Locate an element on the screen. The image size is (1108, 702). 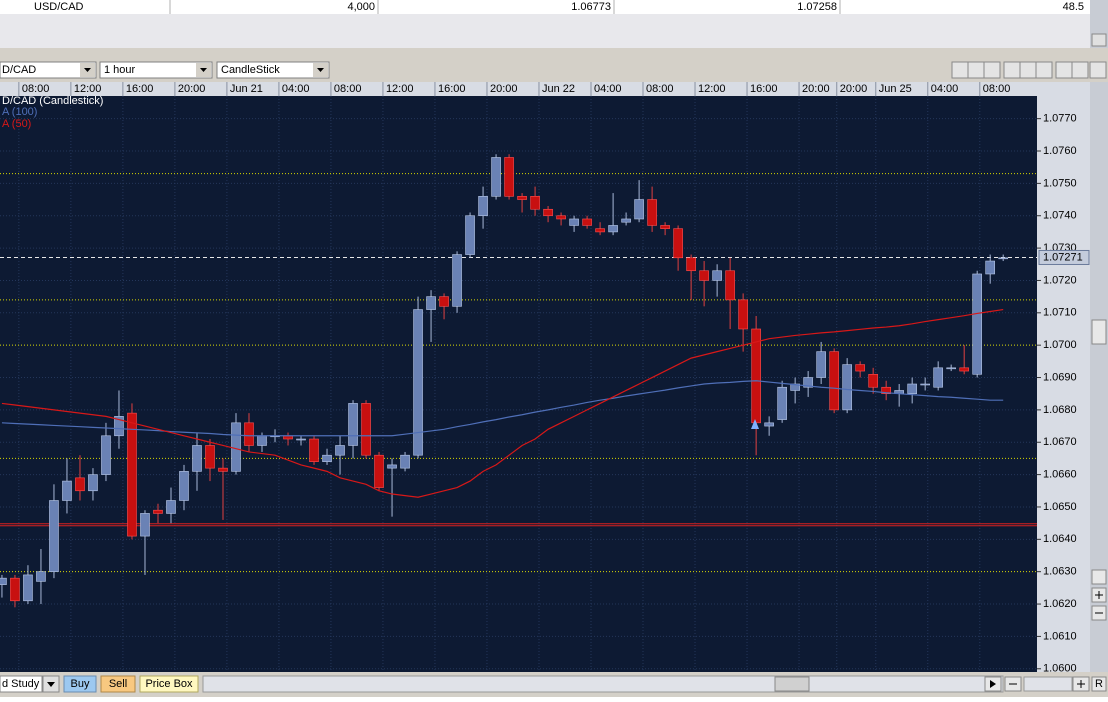
ticker-row is located at coordinates (545, 7).